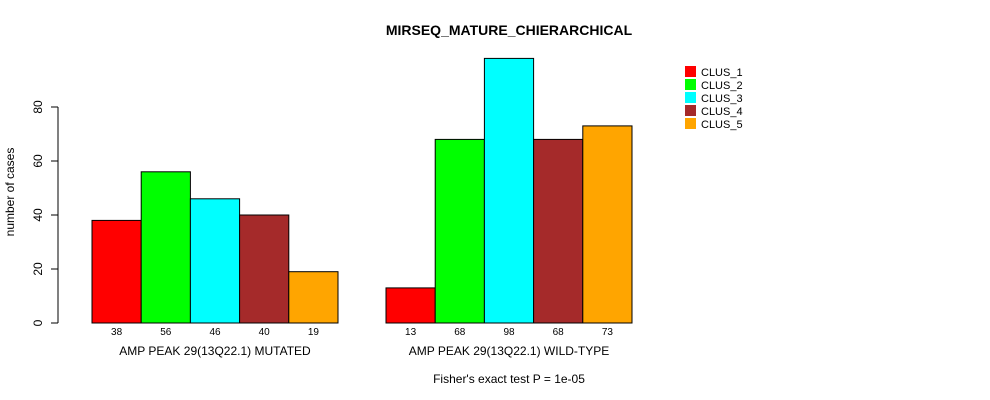 This screenshot has height=400, width=990. What do you see at coordinates (38, 107) in the screenshot?
I see `y-tick-label: 80` at bounding box center [38, 107].